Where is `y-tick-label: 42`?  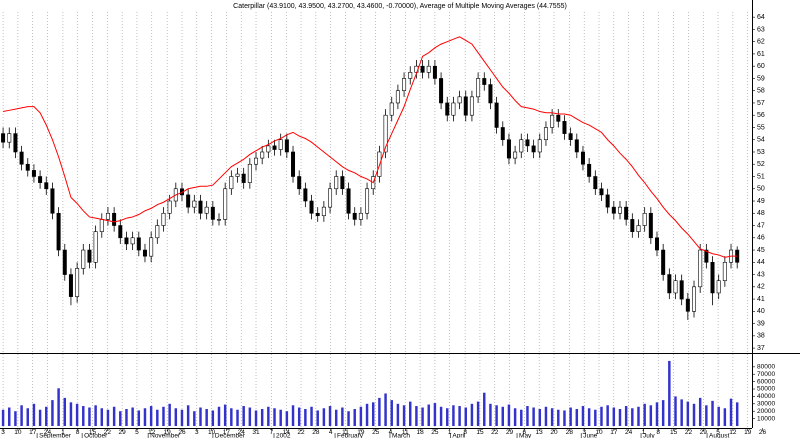
y-tick-label: 42 is located at coordinates (761, 287).